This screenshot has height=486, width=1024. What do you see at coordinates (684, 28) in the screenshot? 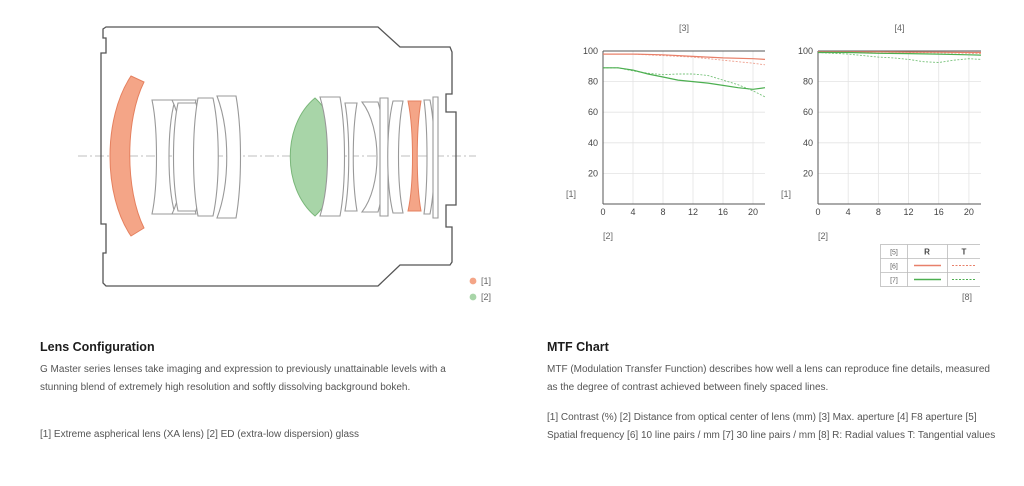
I see `chart-title: [3]` at bounding box center [684, 28].